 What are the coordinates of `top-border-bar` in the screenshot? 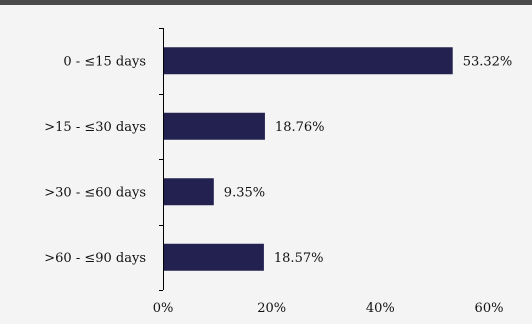 It's located at (266, 2).